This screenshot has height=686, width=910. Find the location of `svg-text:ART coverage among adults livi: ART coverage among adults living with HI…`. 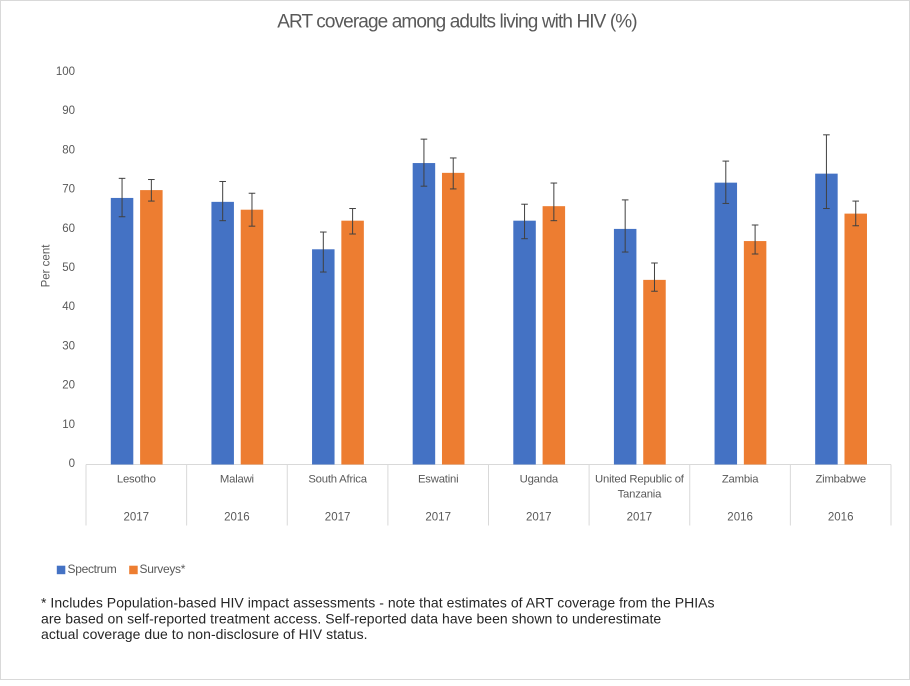

svg-text:ART coverage among adults livi: ART coverage among adults living with HI… is located at coordinates (457, 22).